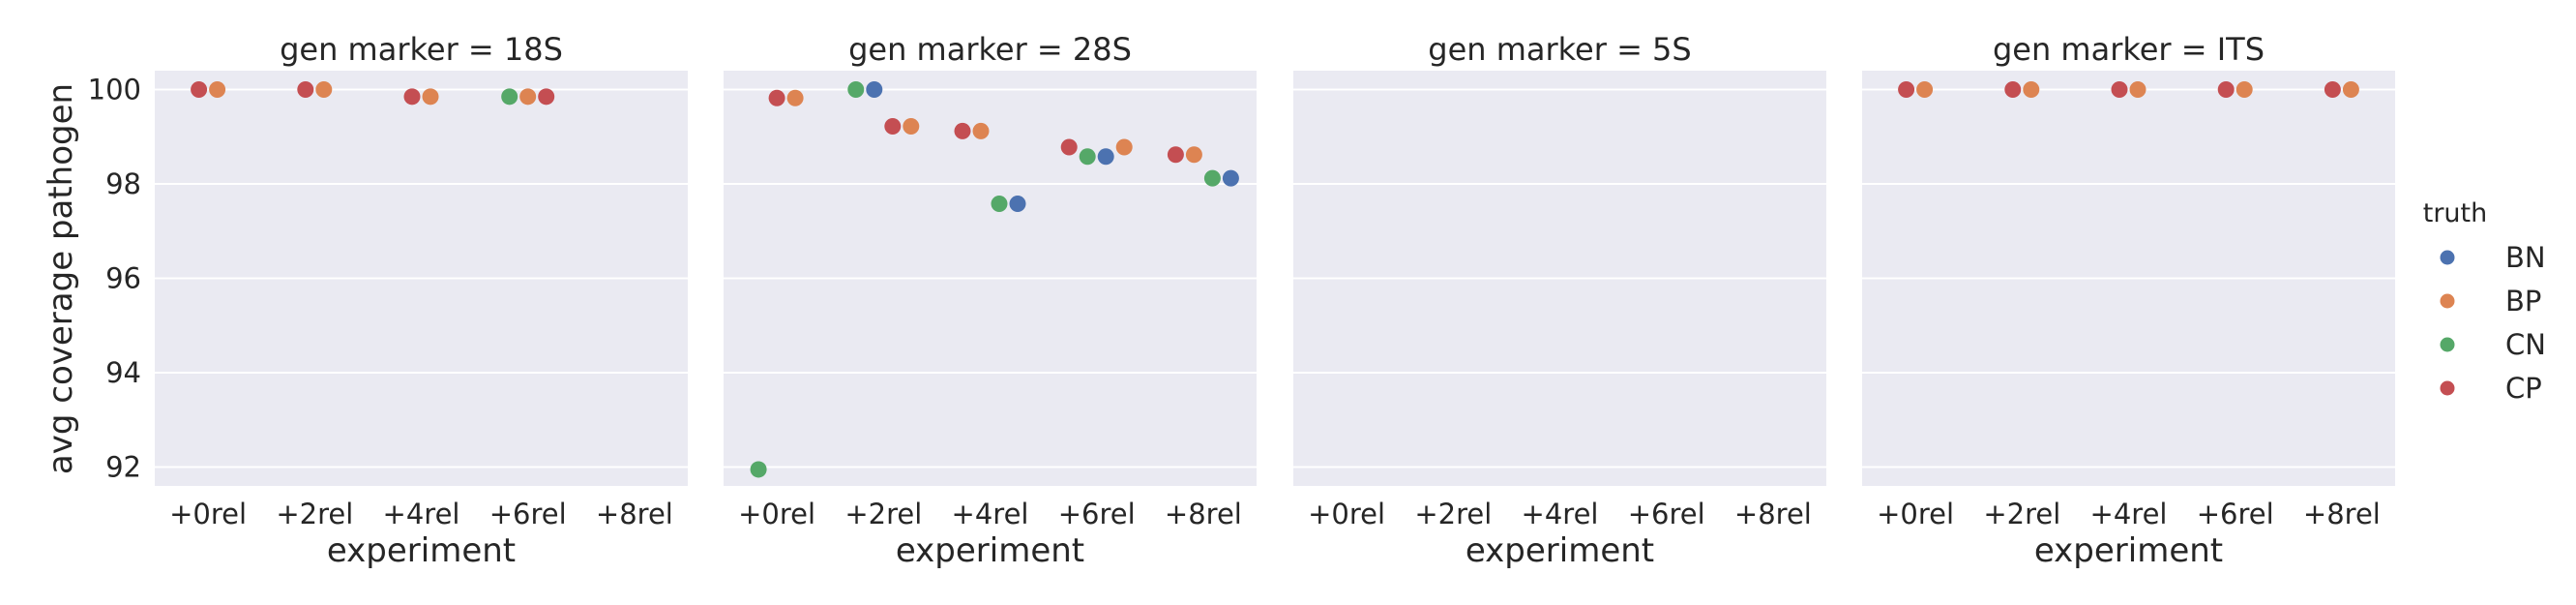  I want to click on legend-label: CP, so click(2523, 388).